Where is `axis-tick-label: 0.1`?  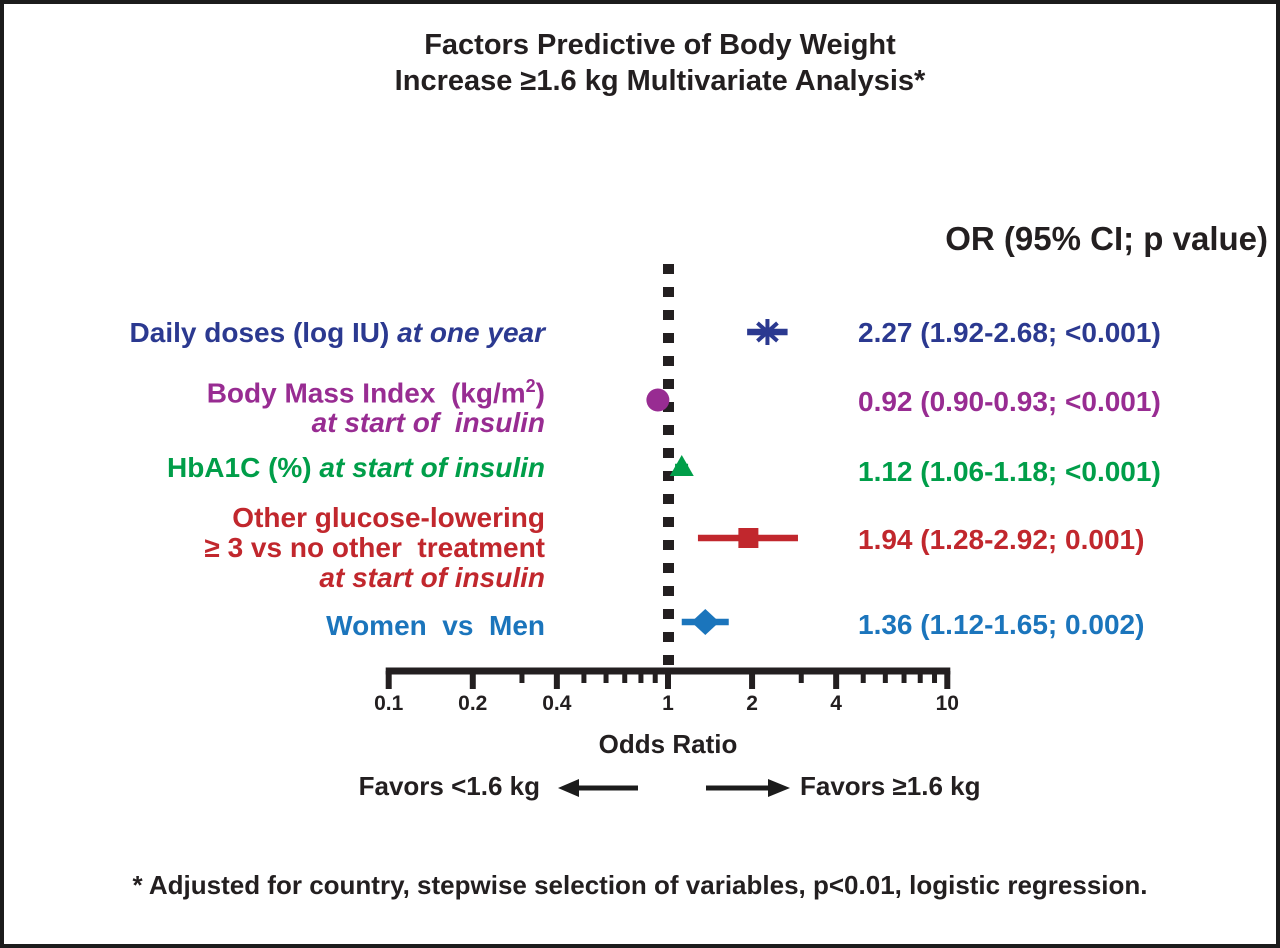
axis-tick-label: 0.1 is located at coordinates (389, 703).